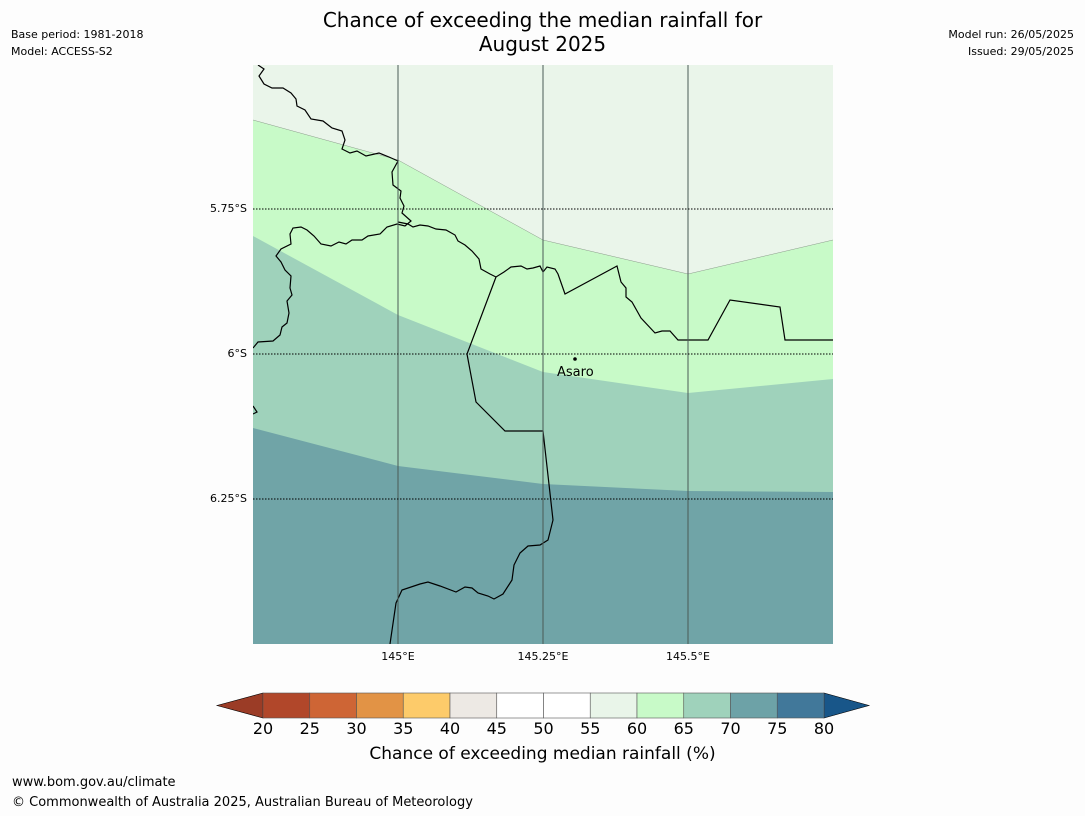 This screenshot has height=816, width=1085. Describe the element at coordinates (403, 728) in the screenshot. I see `colorbar-tick-label: 35` at that location.